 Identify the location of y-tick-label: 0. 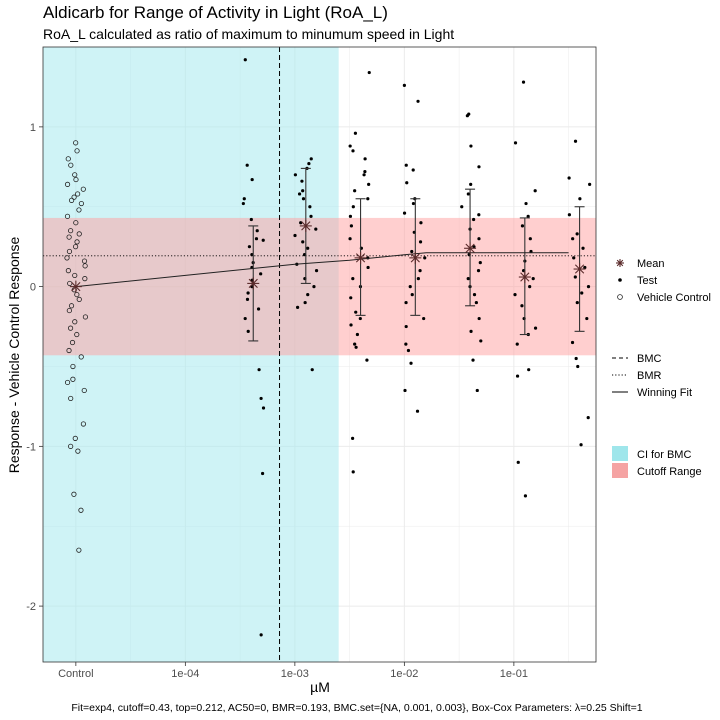
(33, 288).